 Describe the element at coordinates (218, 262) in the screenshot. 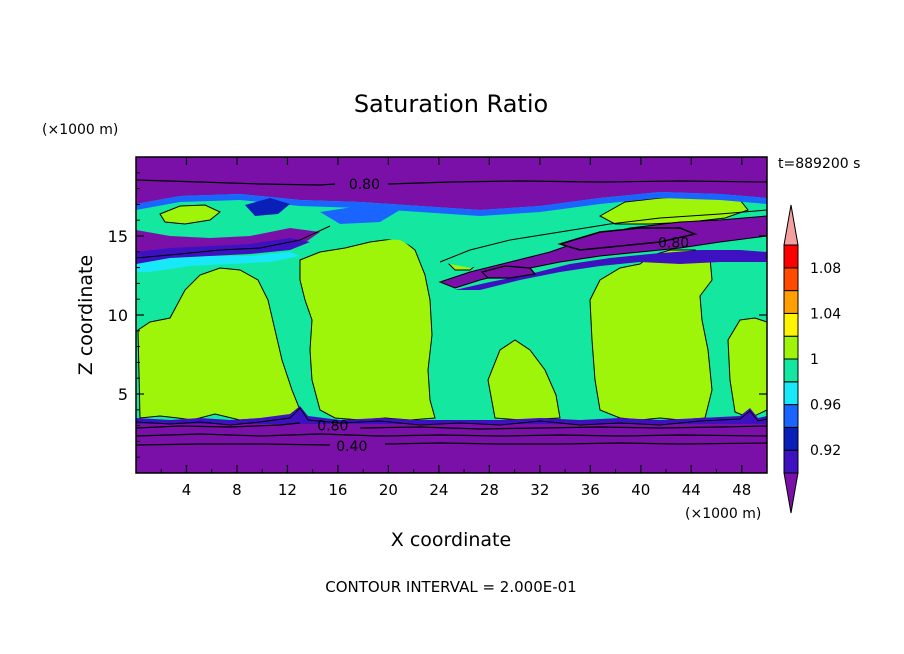

I see `region-cyan-layer-left` at that location.